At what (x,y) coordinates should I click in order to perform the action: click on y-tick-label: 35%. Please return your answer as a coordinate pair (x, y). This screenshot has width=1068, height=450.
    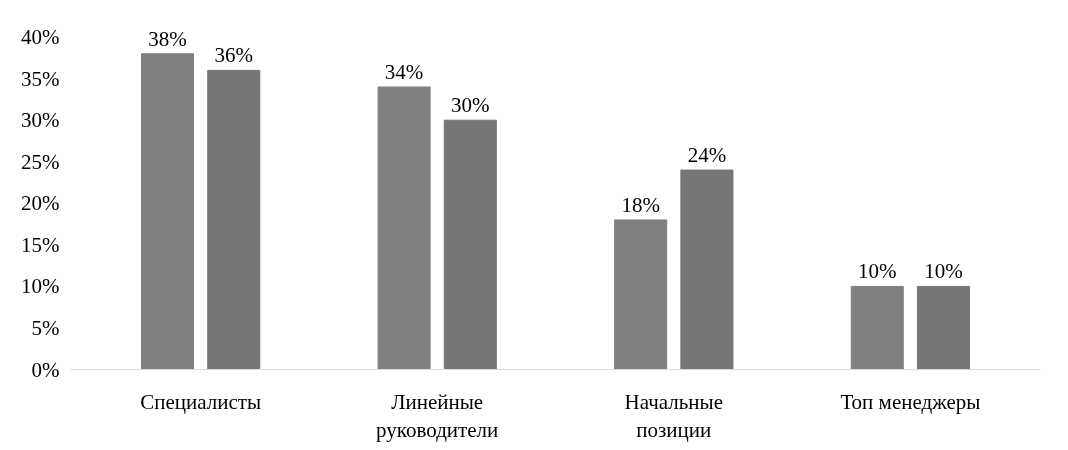
    Looking at the image, I should click on (40, 78).